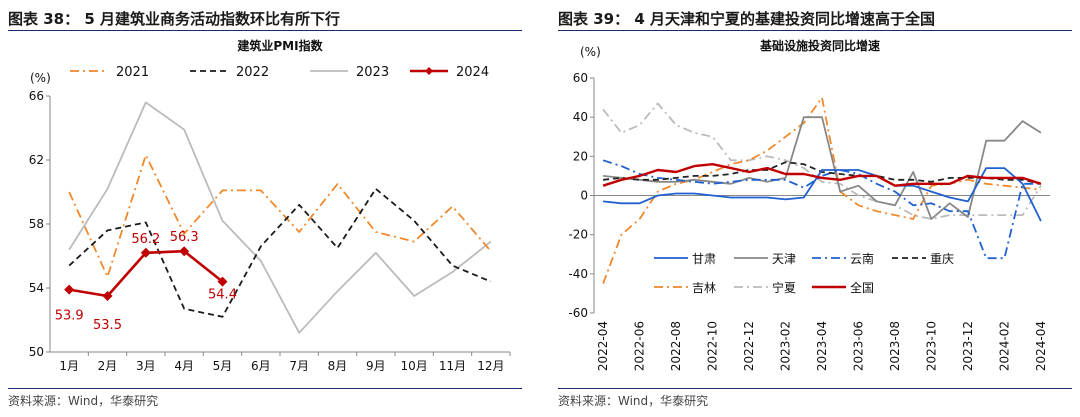  I want to click on legend-label-重庆: 重庆, so click(942, 259).